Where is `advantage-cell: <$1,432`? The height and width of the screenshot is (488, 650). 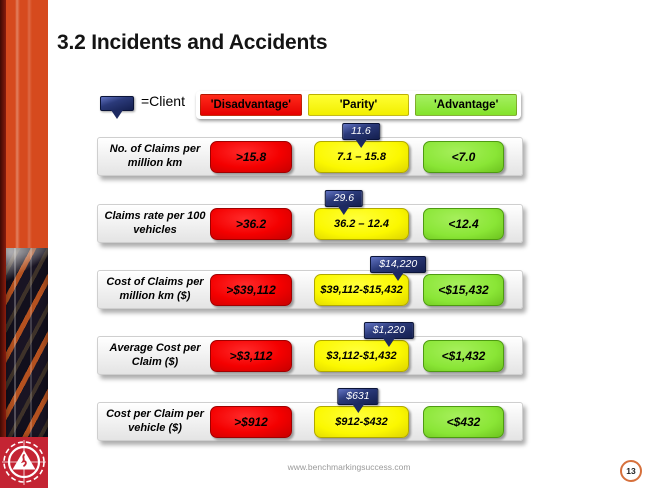
advantage-cell: <$1,432 is located at coordinates (463, 356).